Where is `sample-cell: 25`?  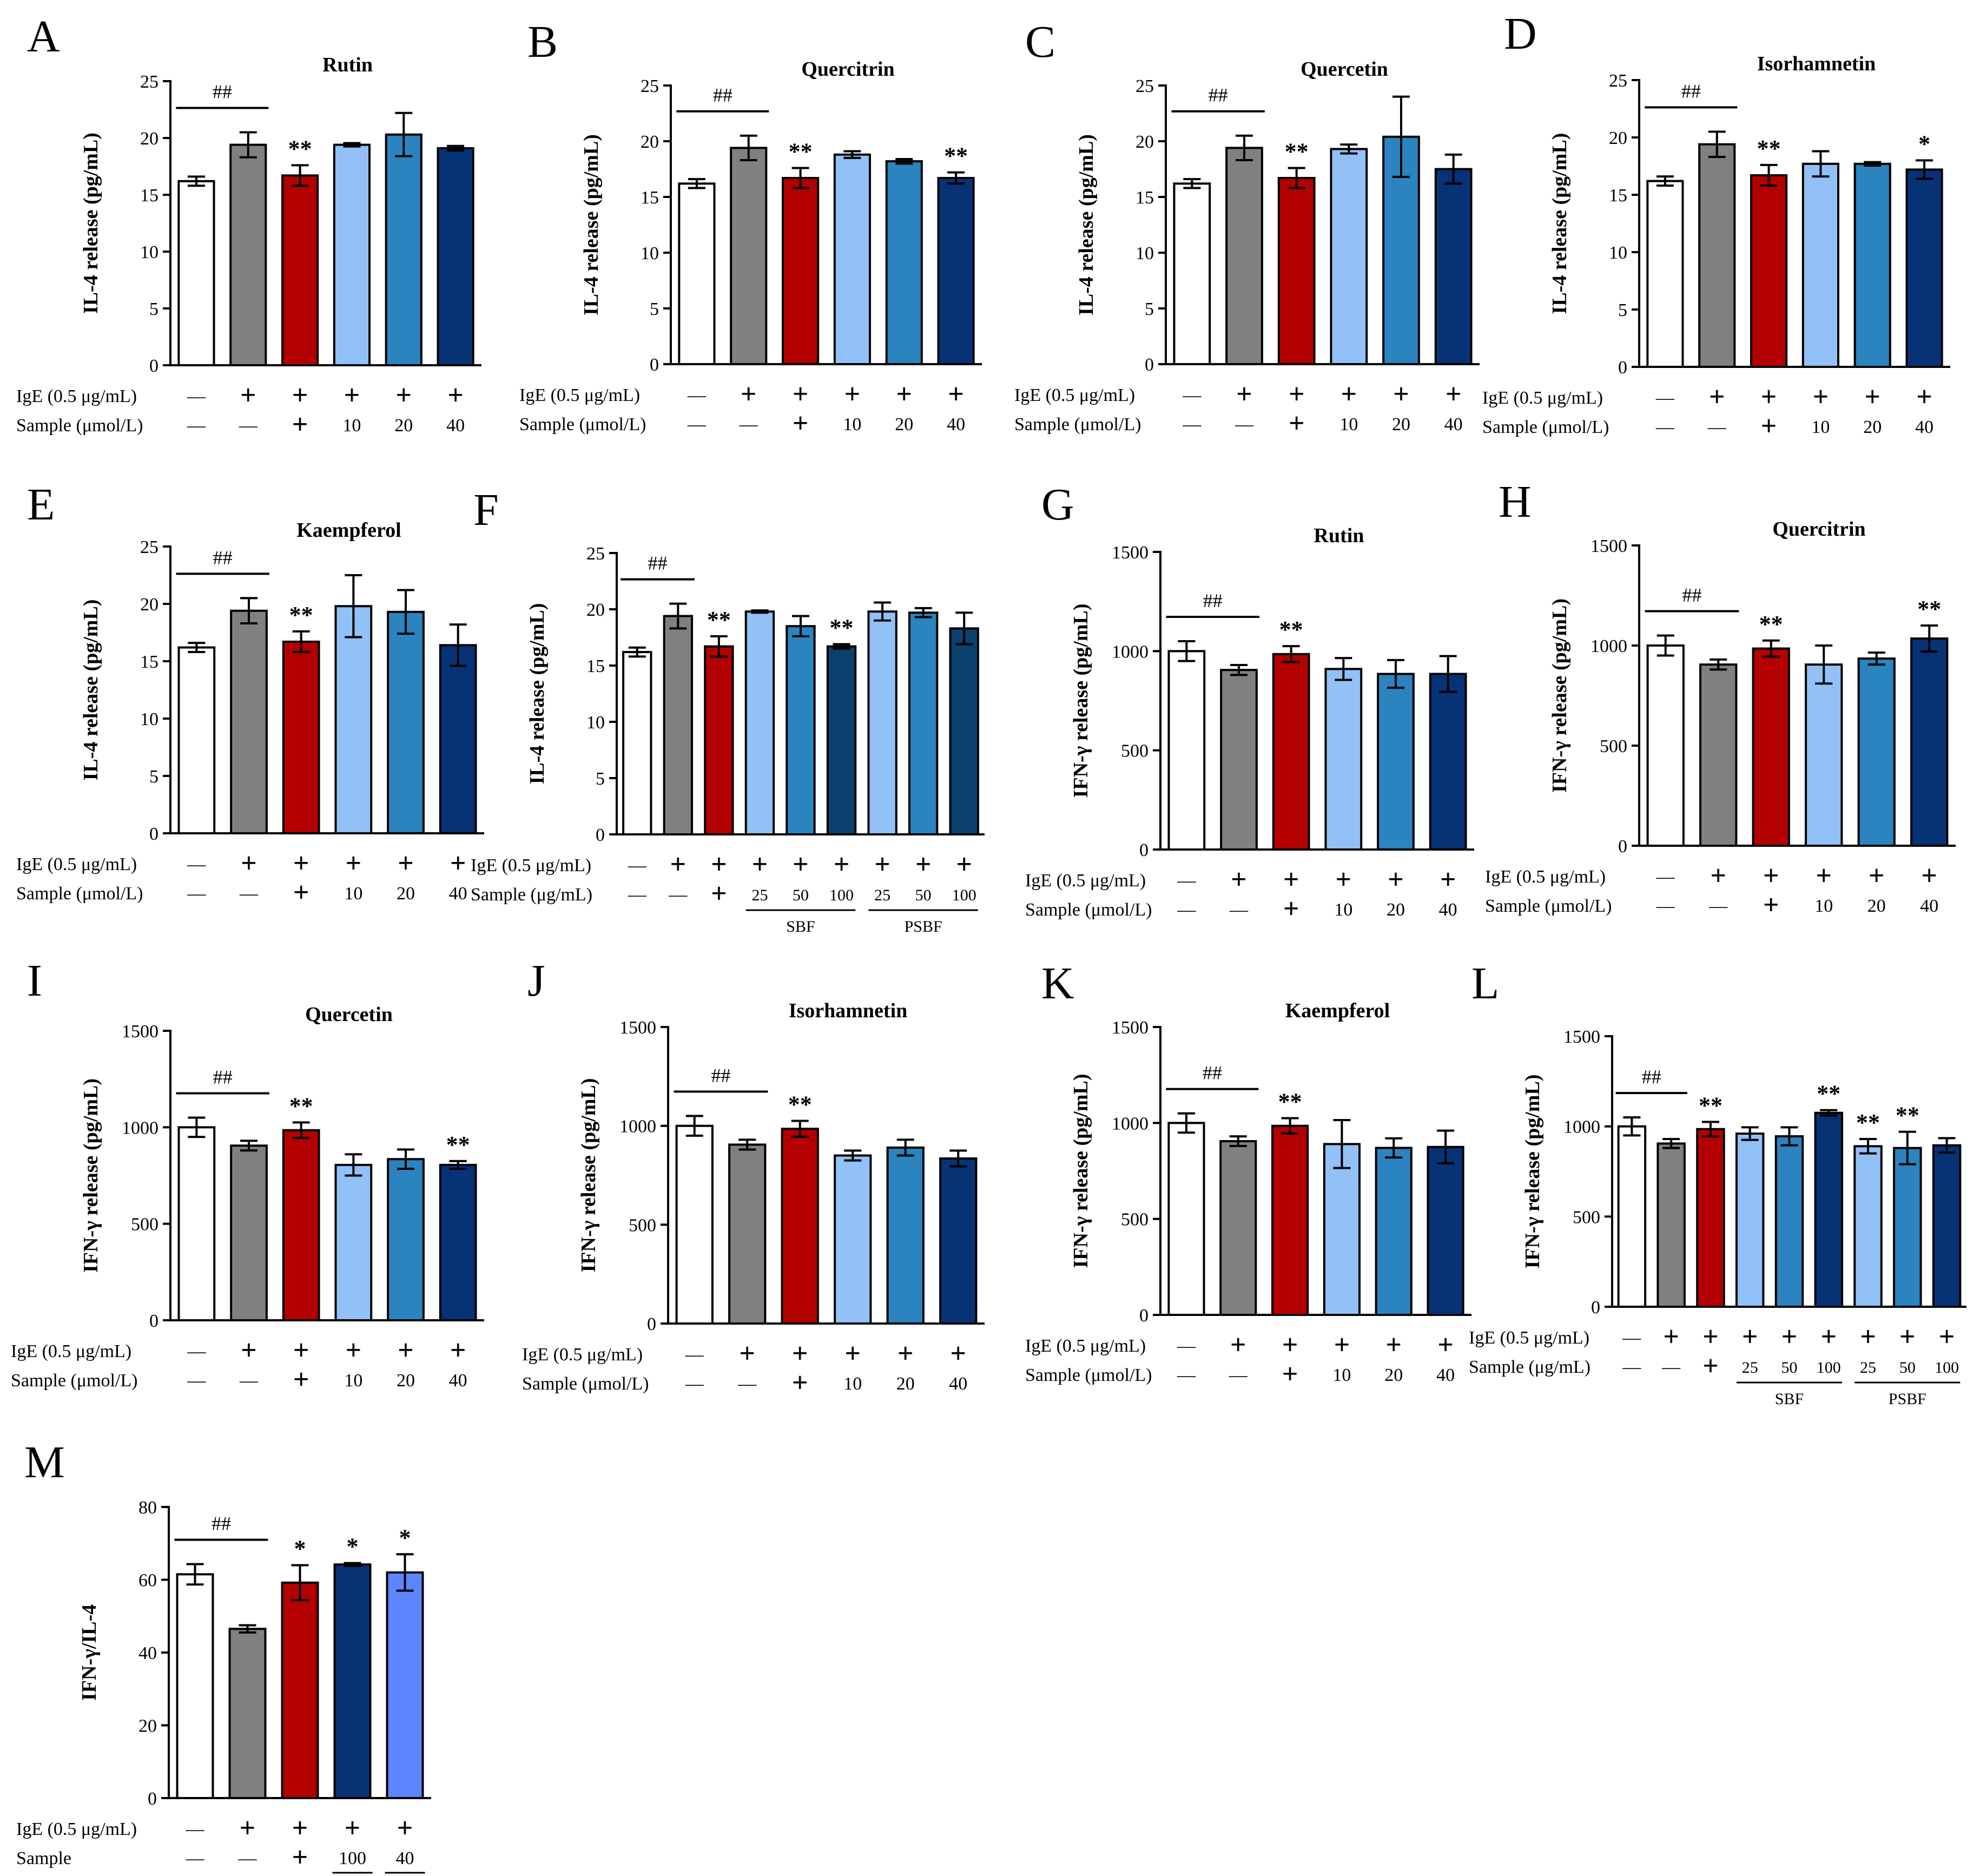
sample-cell: 25 is located at coordinates (882, 895).